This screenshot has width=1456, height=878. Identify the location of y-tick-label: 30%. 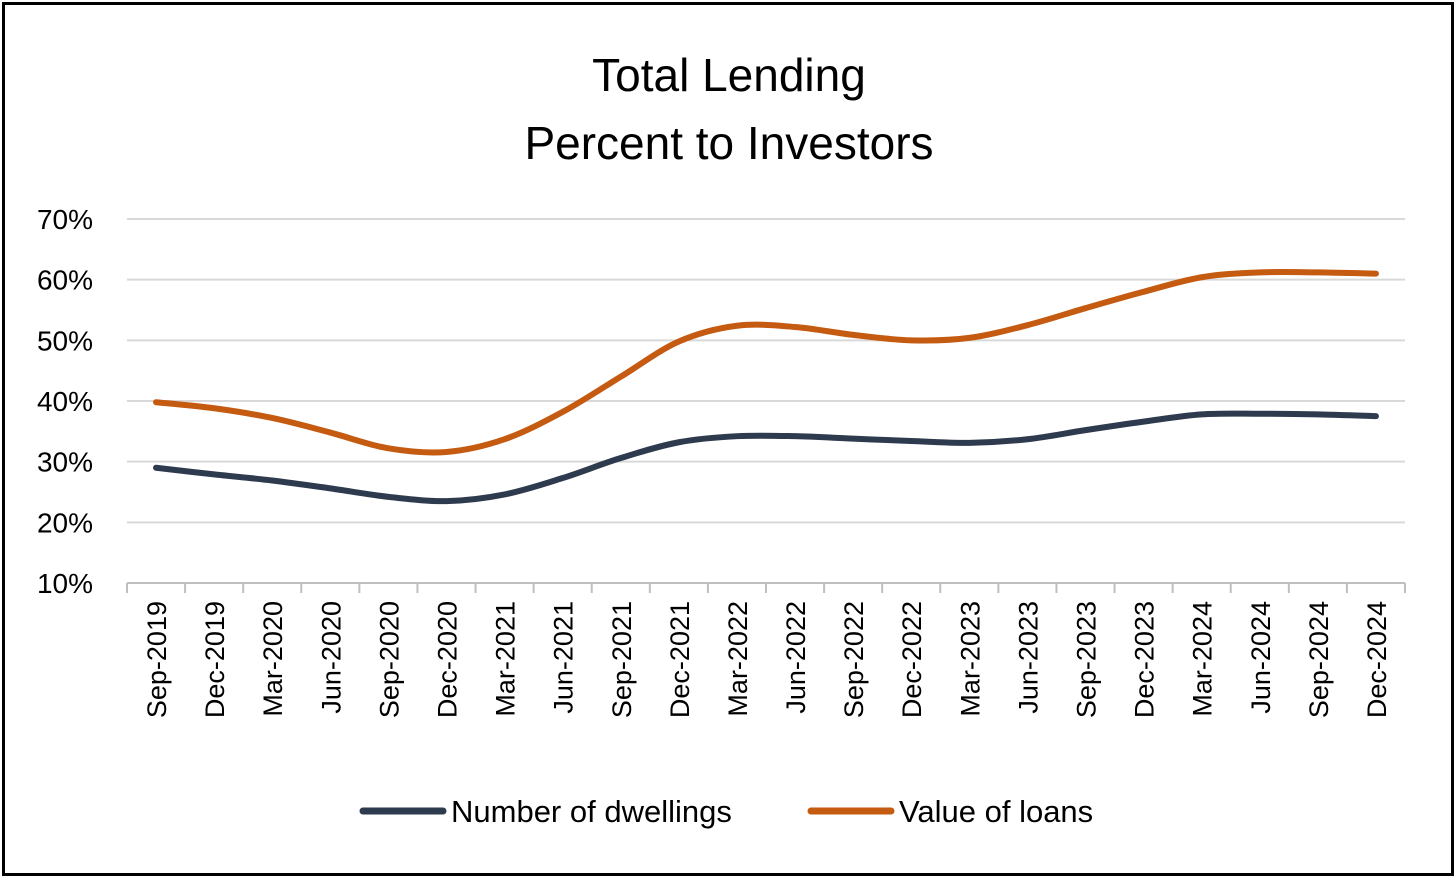
(65, 462).